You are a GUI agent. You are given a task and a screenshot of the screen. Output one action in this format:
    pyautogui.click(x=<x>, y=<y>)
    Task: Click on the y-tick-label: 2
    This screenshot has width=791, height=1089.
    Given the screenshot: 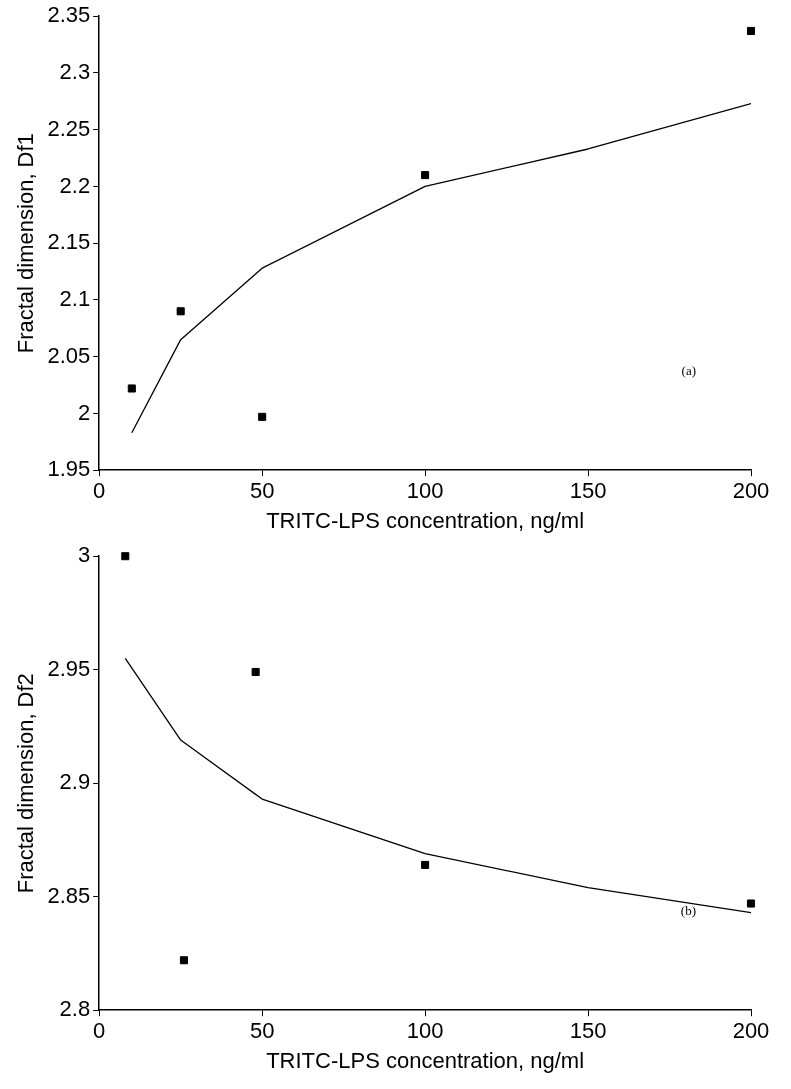 What is the action you would take?
    pyautogui.click(x=84, y=412)
    